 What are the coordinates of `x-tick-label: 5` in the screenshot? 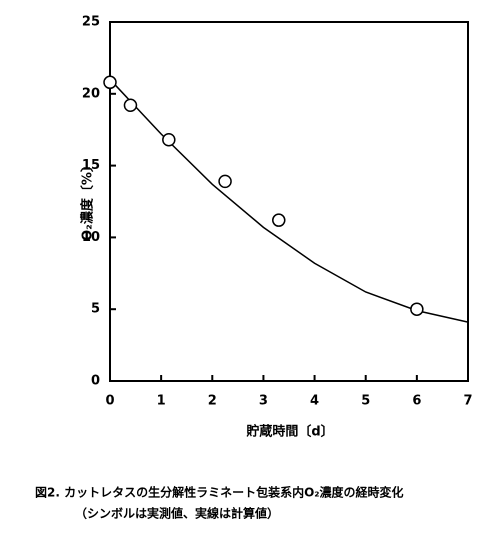 It's located at (365, 401).